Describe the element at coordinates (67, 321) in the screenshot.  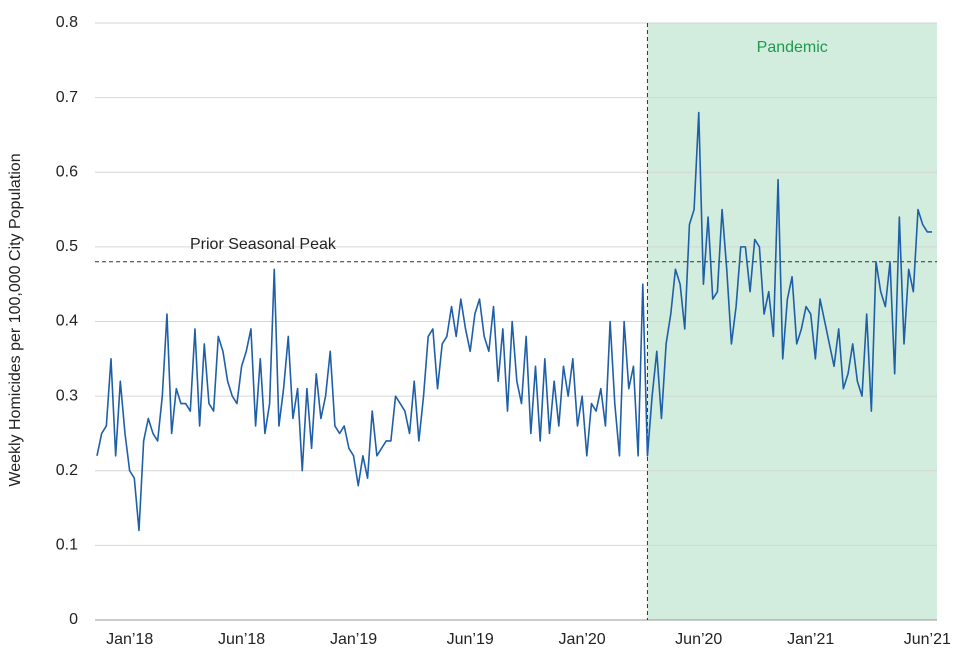
I see `y-tick-label: 0.4` at that location.